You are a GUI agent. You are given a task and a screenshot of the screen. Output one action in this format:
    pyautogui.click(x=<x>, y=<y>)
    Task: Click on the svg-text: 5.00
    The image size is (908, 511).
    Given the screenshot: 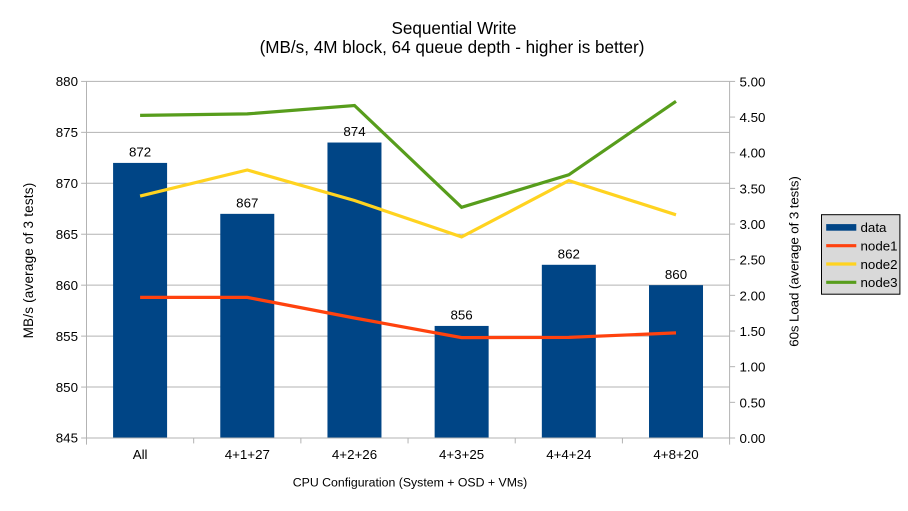 What is the action you would take?
    pyautogui.click(x=753, y=81)
    